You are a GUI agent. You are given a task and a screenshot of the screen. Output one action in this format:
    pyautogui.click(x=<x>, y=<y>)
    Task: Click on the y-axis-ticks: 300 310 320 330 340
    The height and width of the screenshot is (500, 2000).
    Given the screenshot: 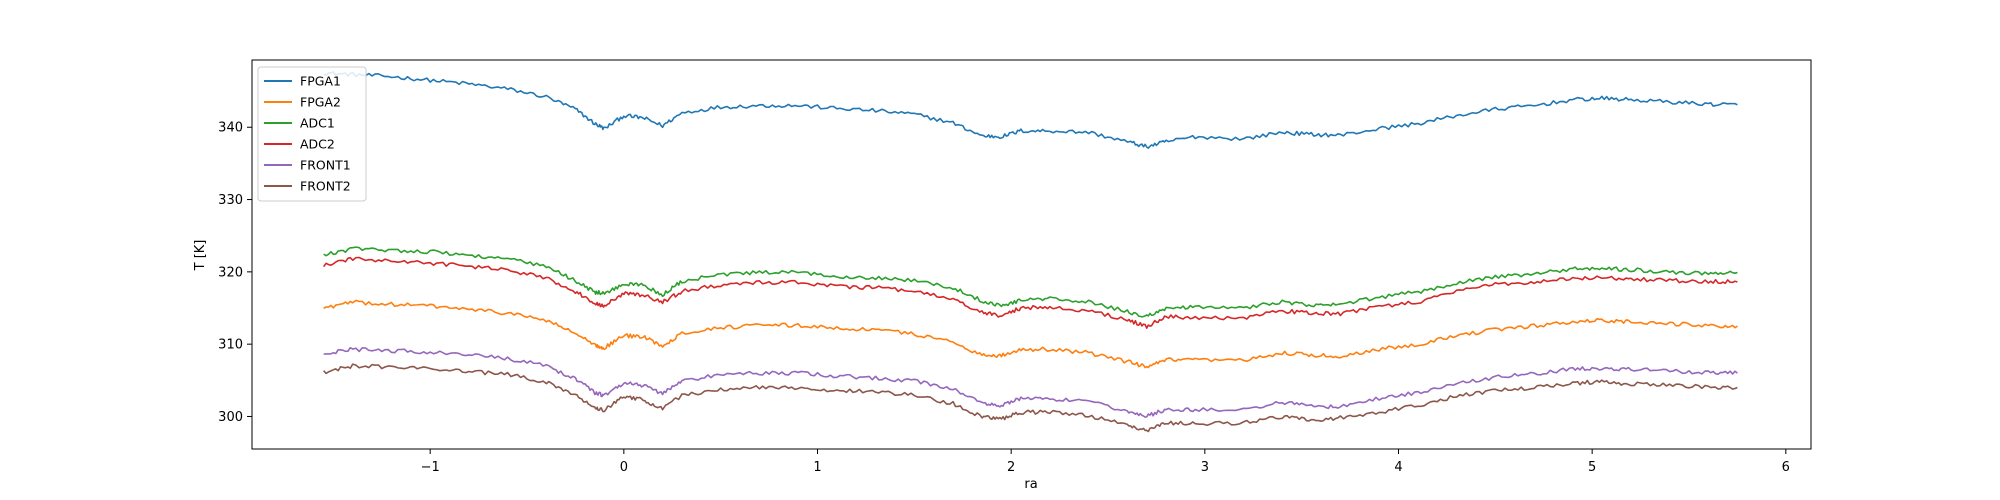 What is the action you would take?
    pyautogui.click(x=235, y=273)
    